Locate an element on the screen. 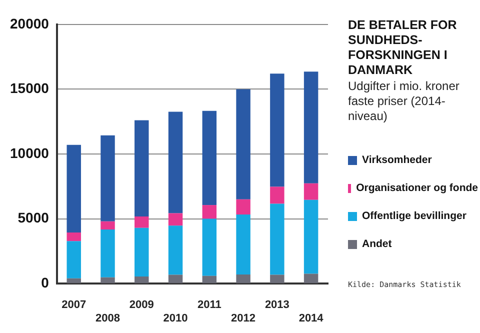  legend-label: Virksomheder is located at coordinates (397, 160).